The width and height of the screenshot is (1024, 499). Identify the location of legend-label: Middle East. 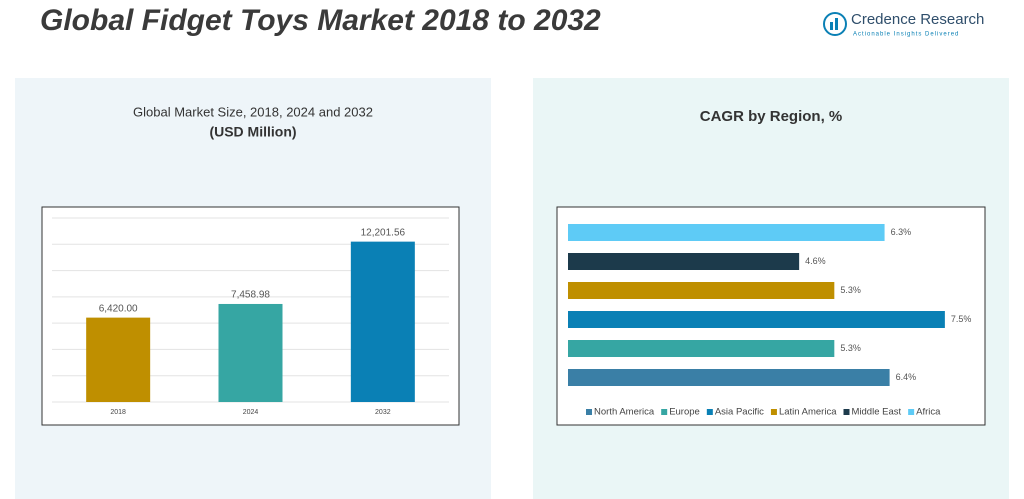
(877, 412).